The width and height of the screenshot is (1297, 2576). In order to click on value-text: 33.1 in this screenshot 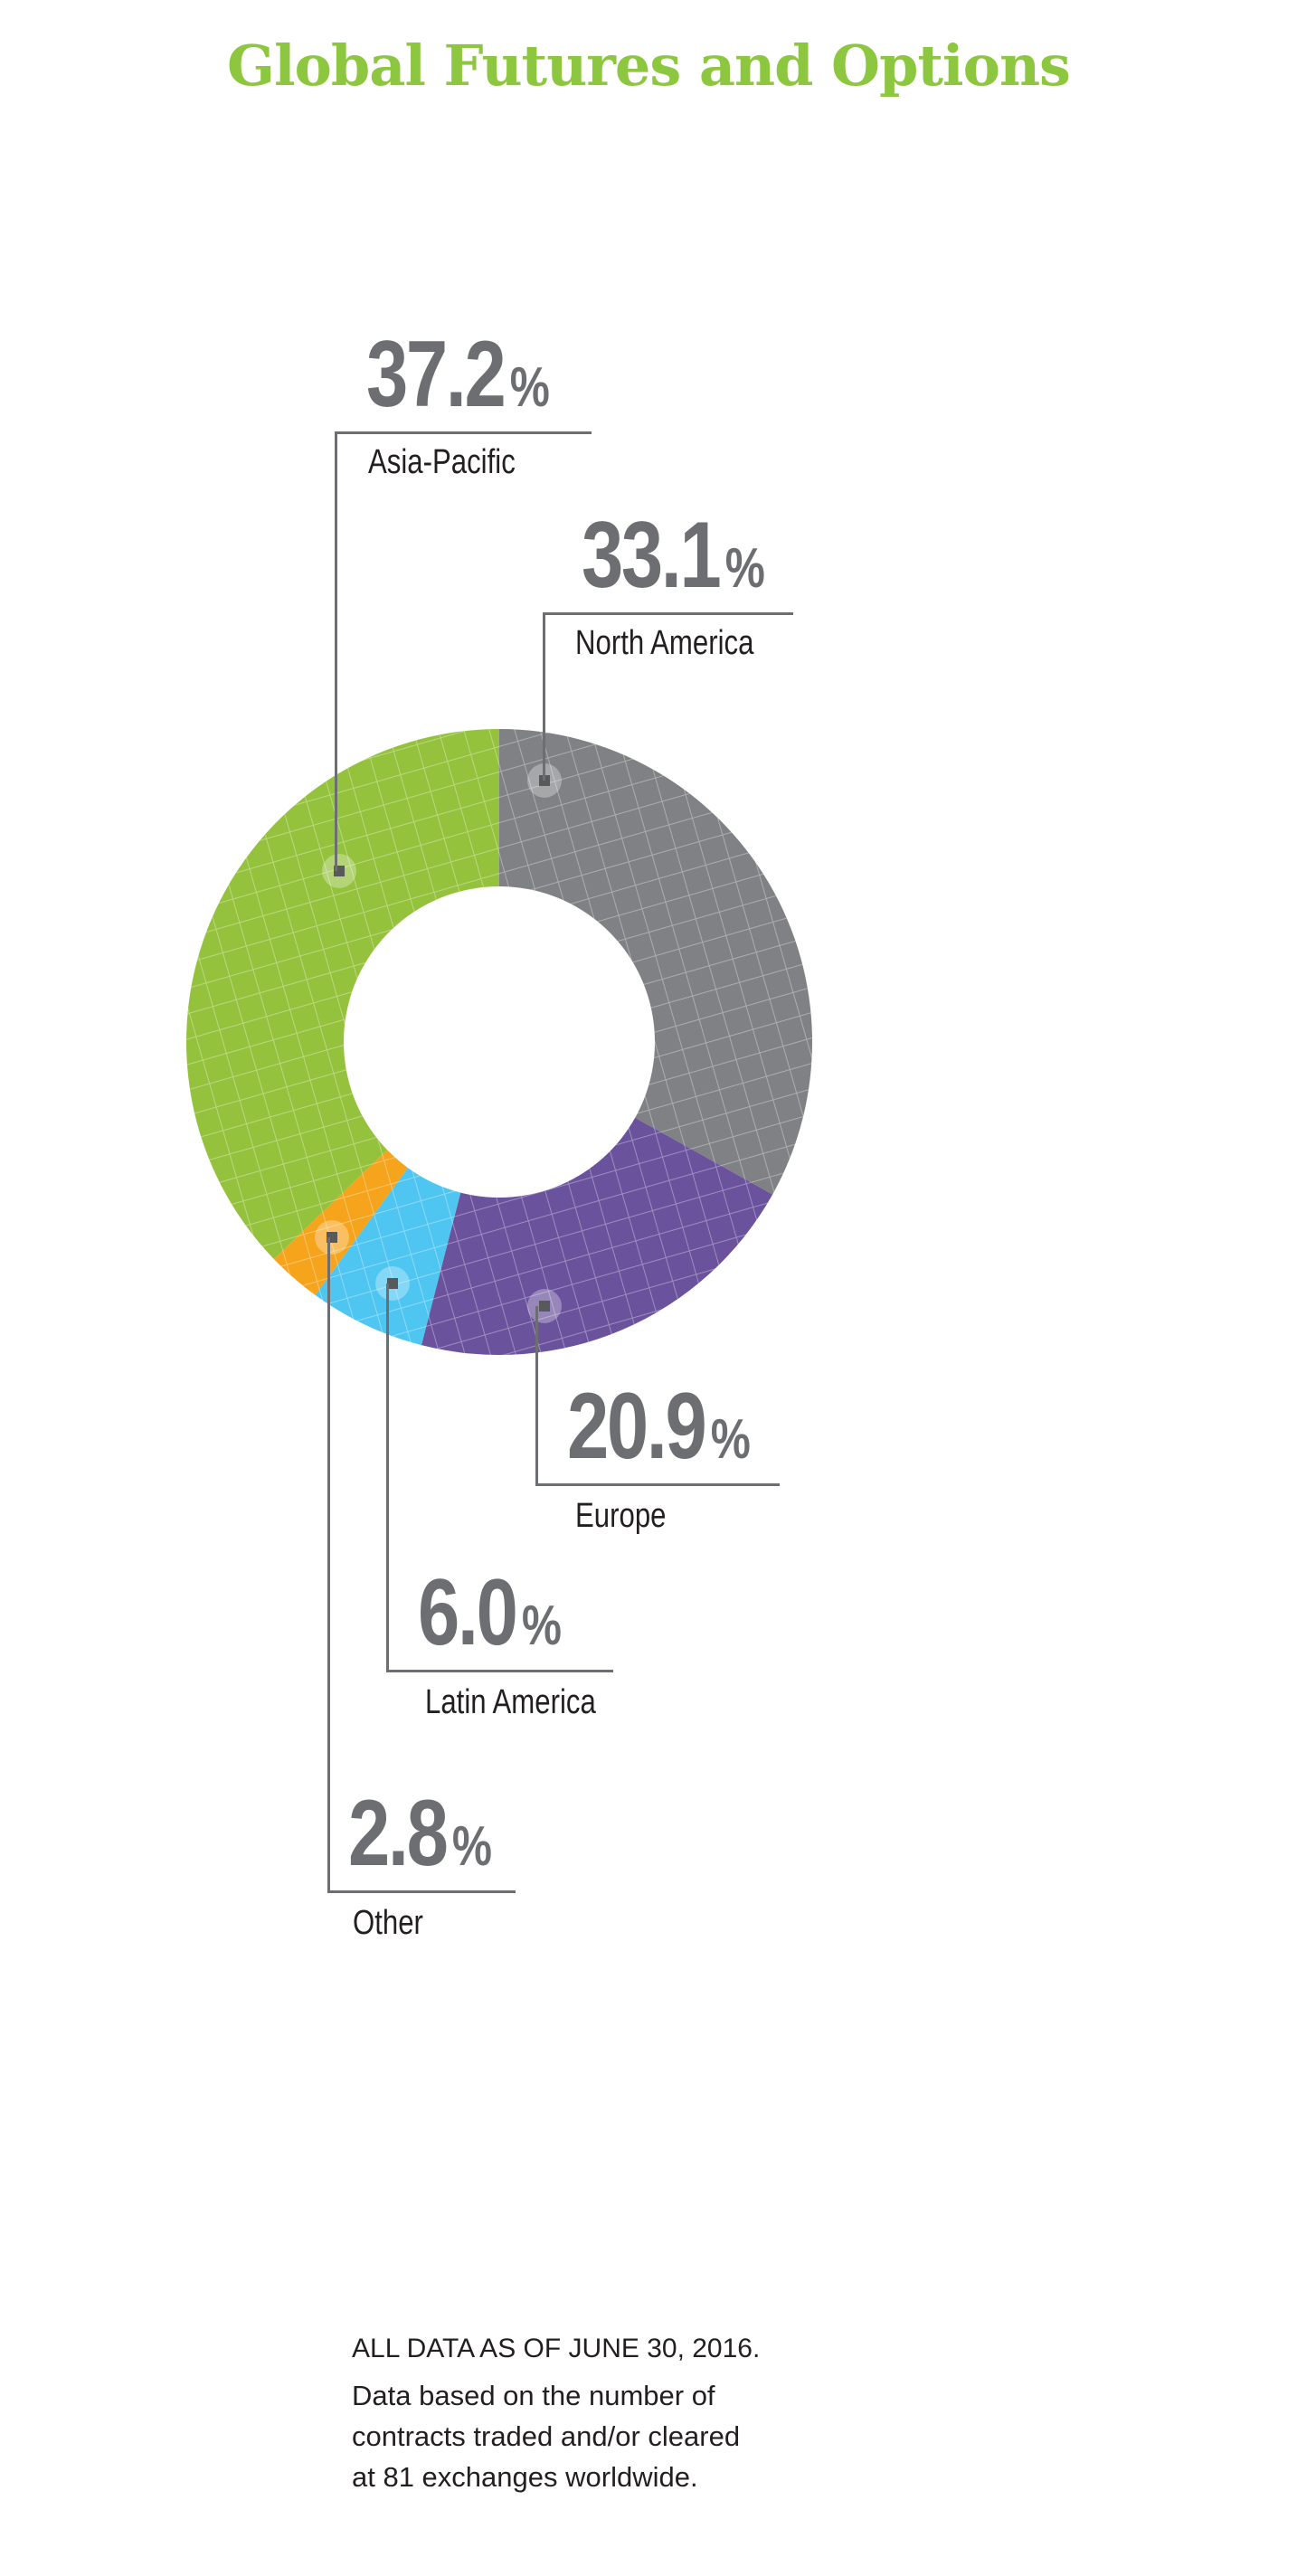, I will do `click(652, 555)`.